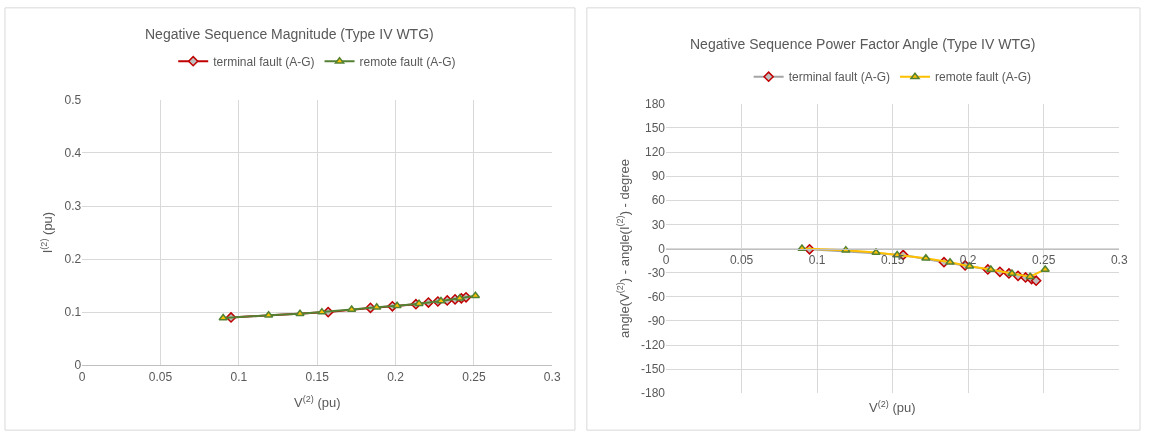 Image resolution: width=1151 pixels, height=438 pixels. I want to click on y-tick-label: 120, so click(655, 152).